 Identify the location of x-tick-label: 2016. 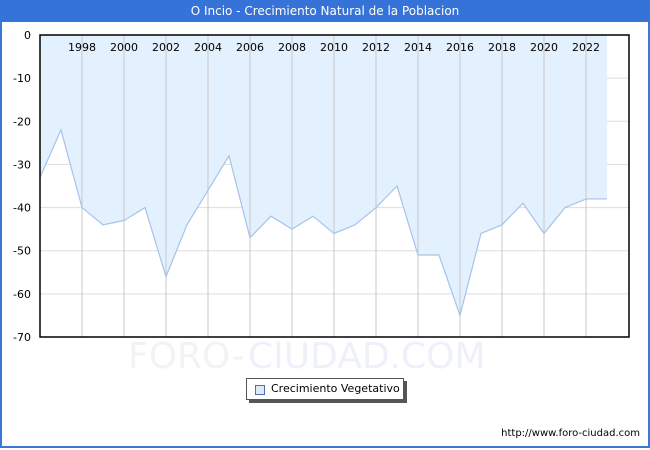
(460, 47).